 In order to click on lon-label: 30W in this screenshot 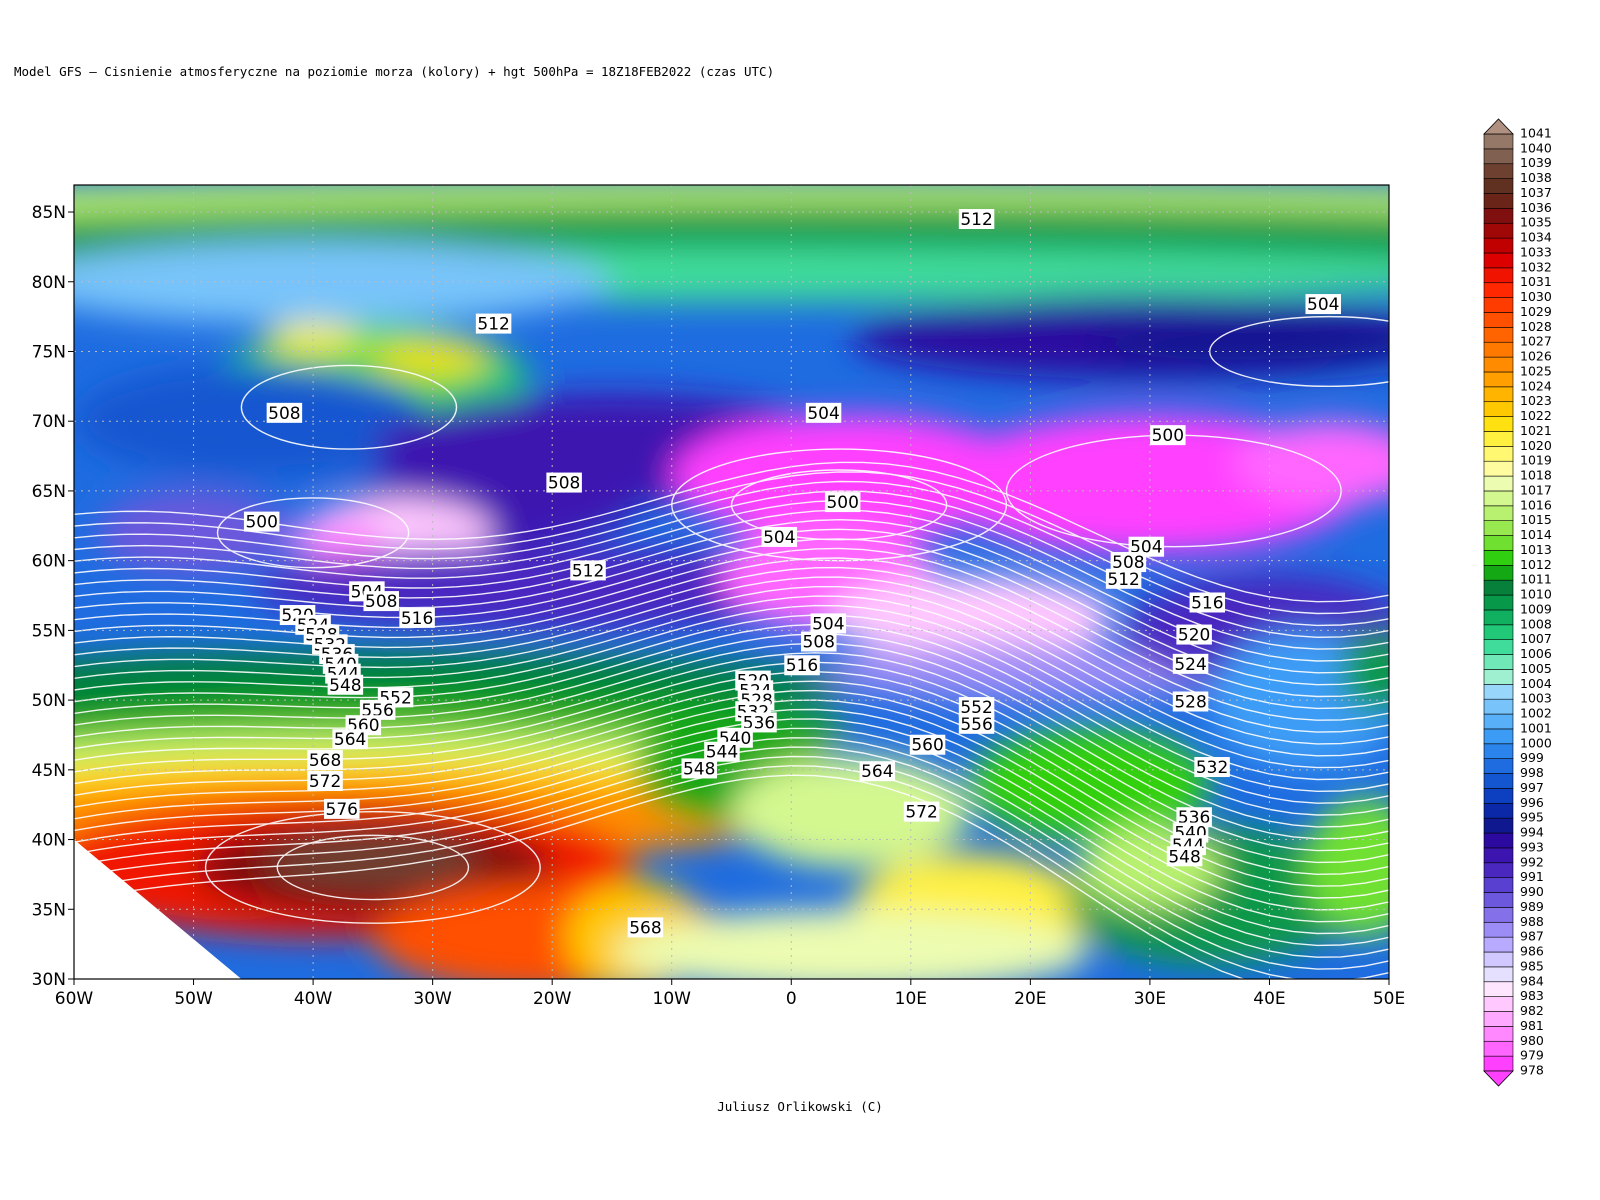, I will do `click(432, 999)`.